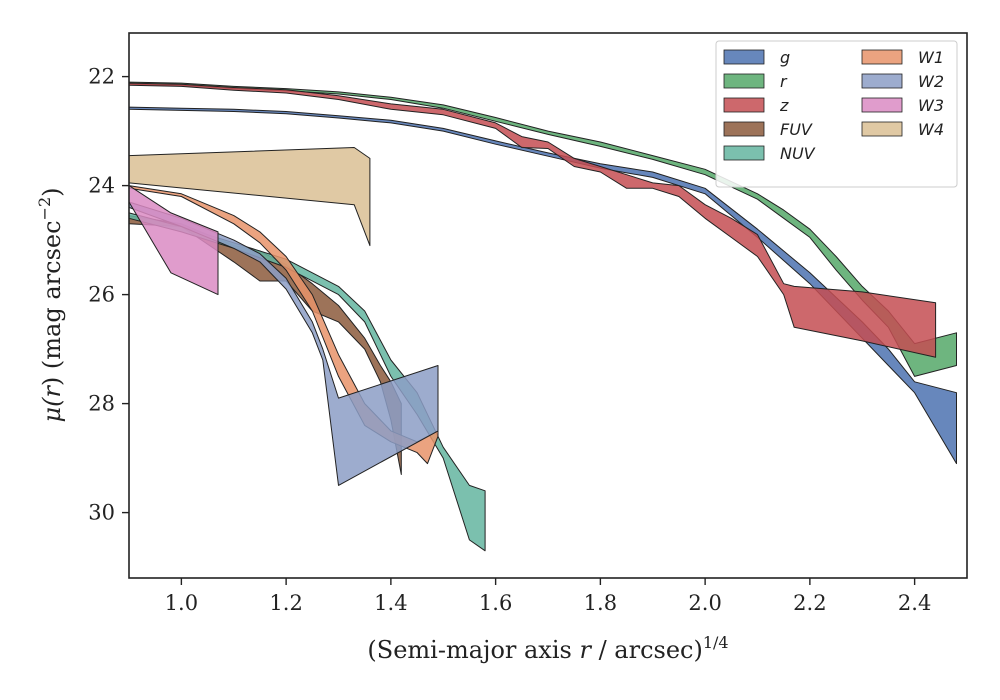 This screenshot has width=1000, height=700. What do you see at coordinates (809, 603) in the screenshot?
I see `x-tick-label: 2.2` at bounding box center [809, 603].